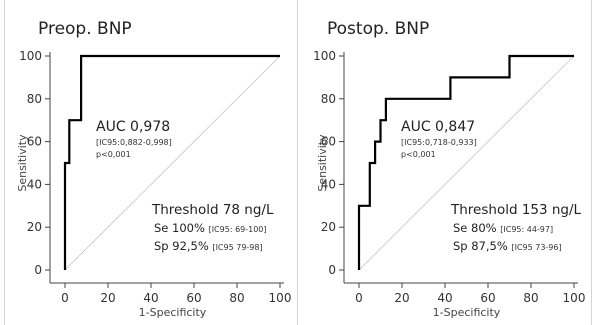 The image size is (596, 325). Describe the element at coordinates (507, 246) in the screenshot. I see `specificity-label: Sp 87,5% [IC95 73-96]` at that location.